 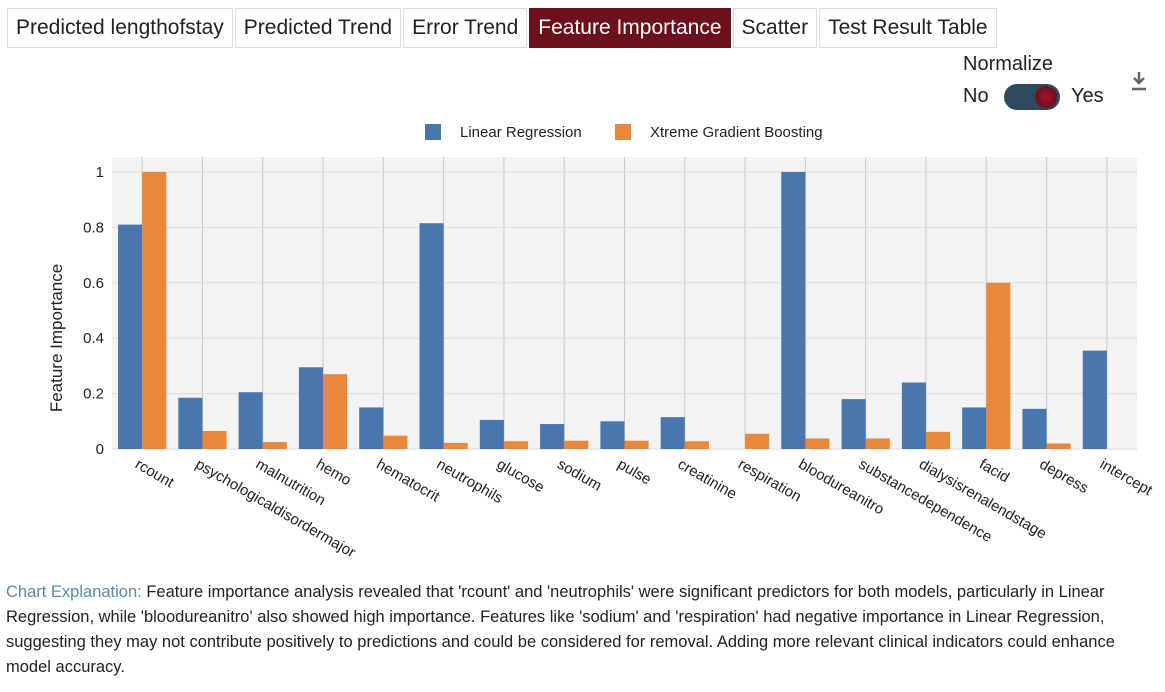 I want to click on x-tick-label: hemo, so click(x=333, y=472).